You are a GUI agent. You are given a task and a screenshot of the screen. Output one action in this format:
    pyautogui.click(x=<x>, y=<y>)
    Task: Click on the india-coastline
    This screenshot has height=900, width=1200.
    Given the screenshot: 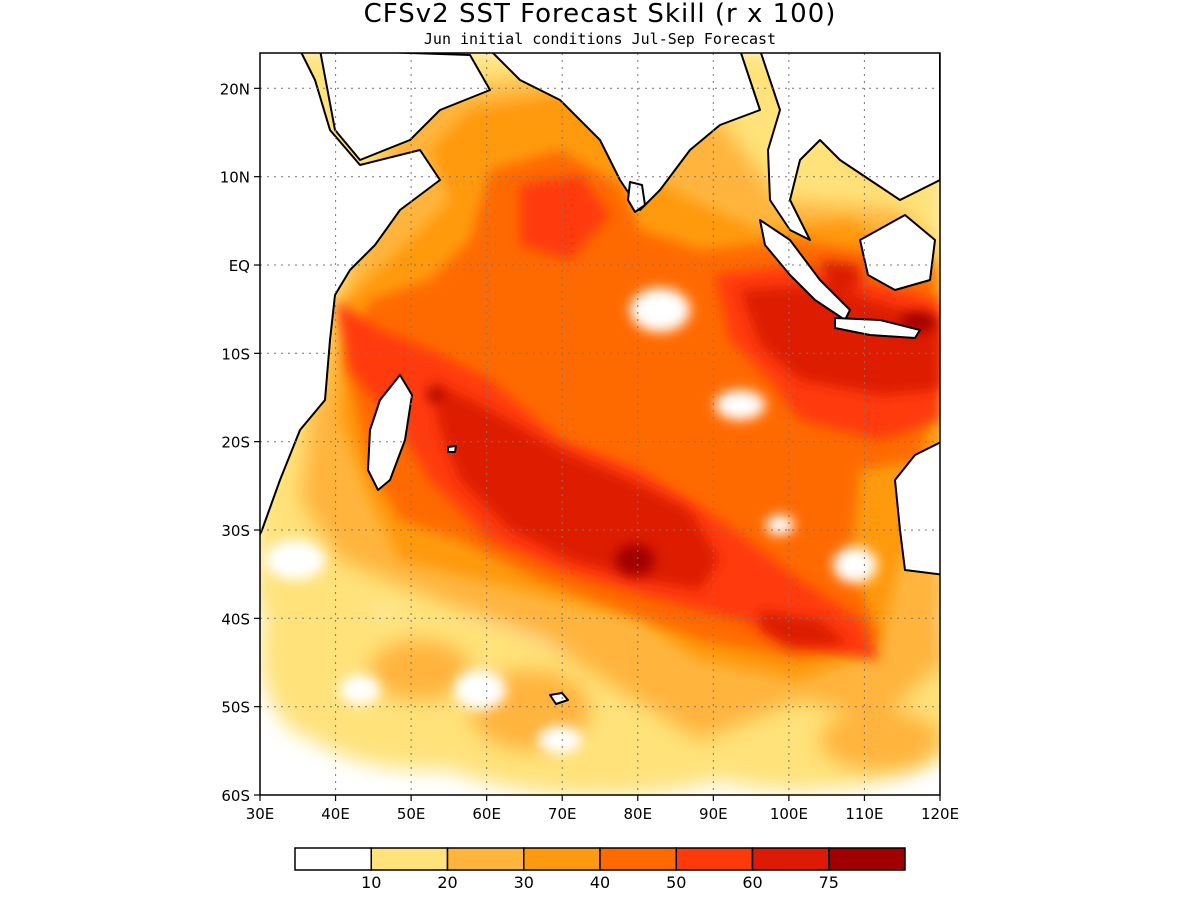 What is the action you would take?
    pyautogui.click(x=626, y=132)
    